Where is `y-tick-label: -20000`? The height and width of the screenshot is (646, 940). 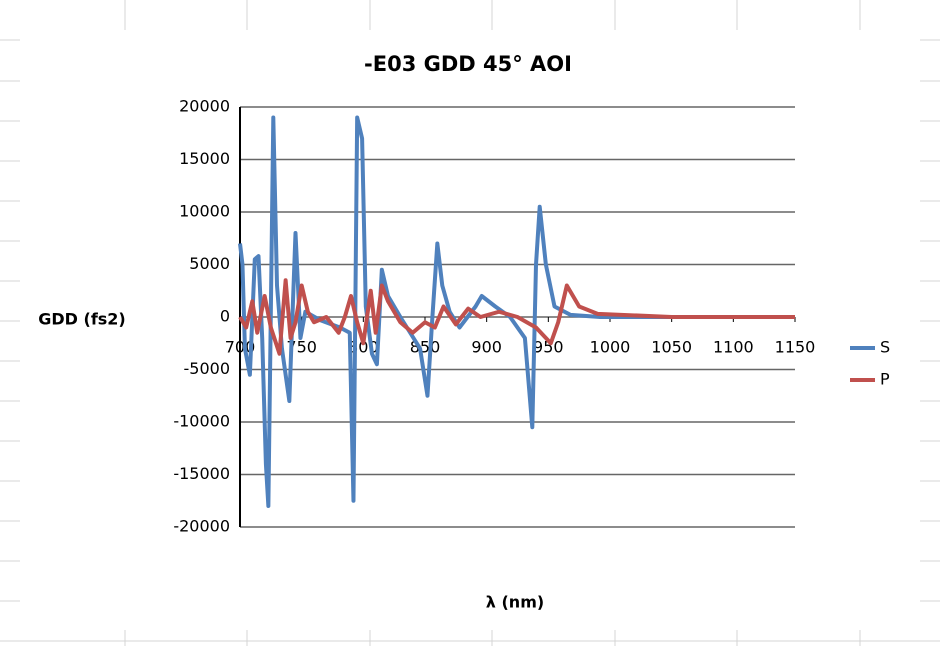 y-tick-label: -20000 is located at coordinates (201, 526).